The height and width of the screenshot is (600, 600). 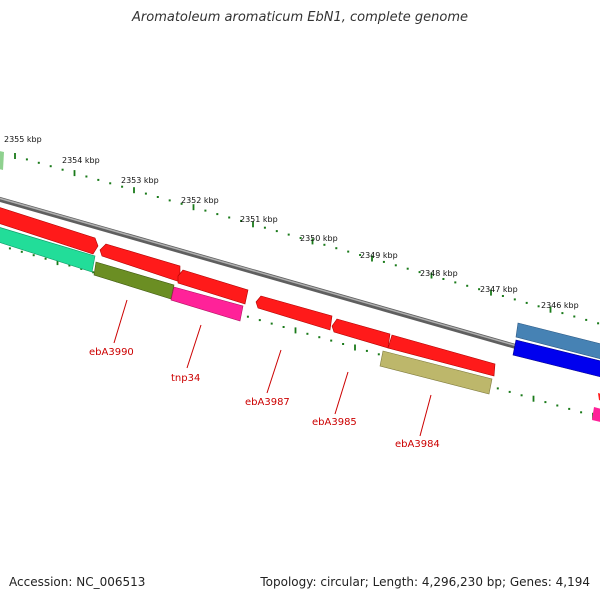 I want to click on gene-feature-edge-top, so click(x=2, y=160).